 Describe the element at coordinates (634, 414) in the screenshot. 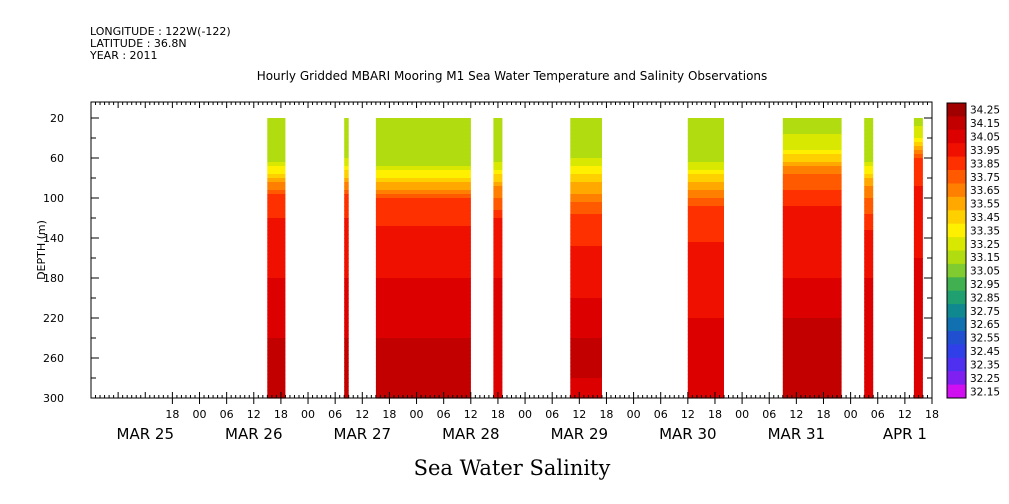

I see `x-tick-label: 00` at that location.